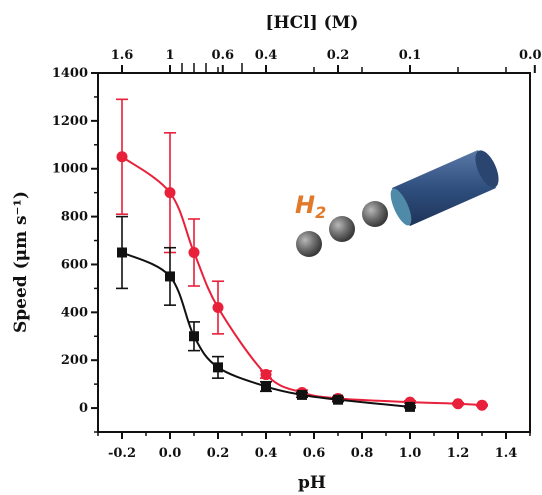 Image resolution: width=542 pixels, height=495 pixels. I want to click on y-tick-label-6: 1200, so click(70, 121).